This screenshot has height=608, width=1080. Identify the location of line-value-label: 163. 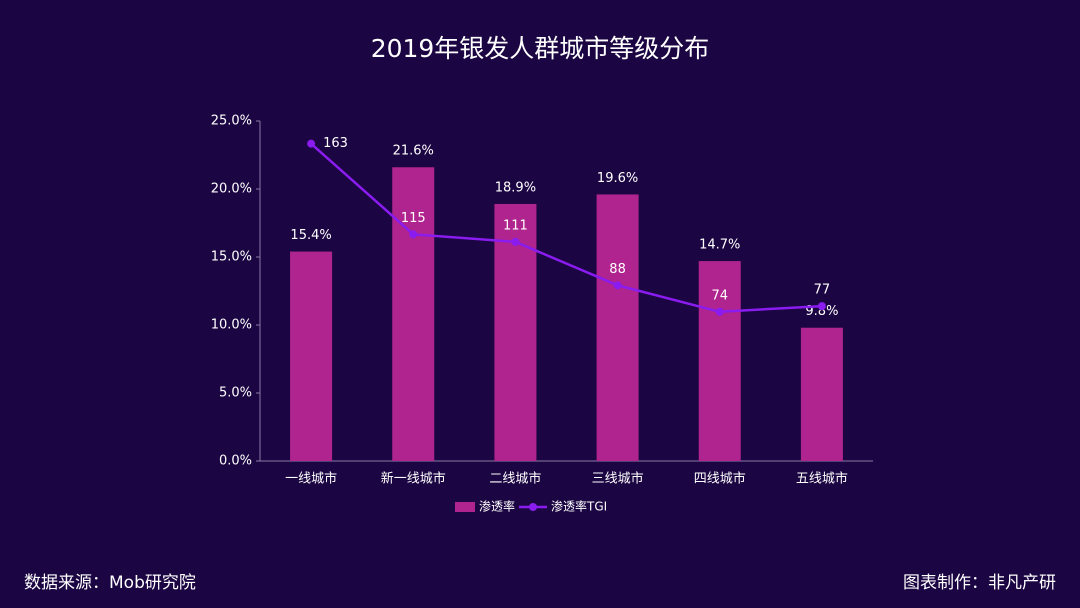
(335, 143).